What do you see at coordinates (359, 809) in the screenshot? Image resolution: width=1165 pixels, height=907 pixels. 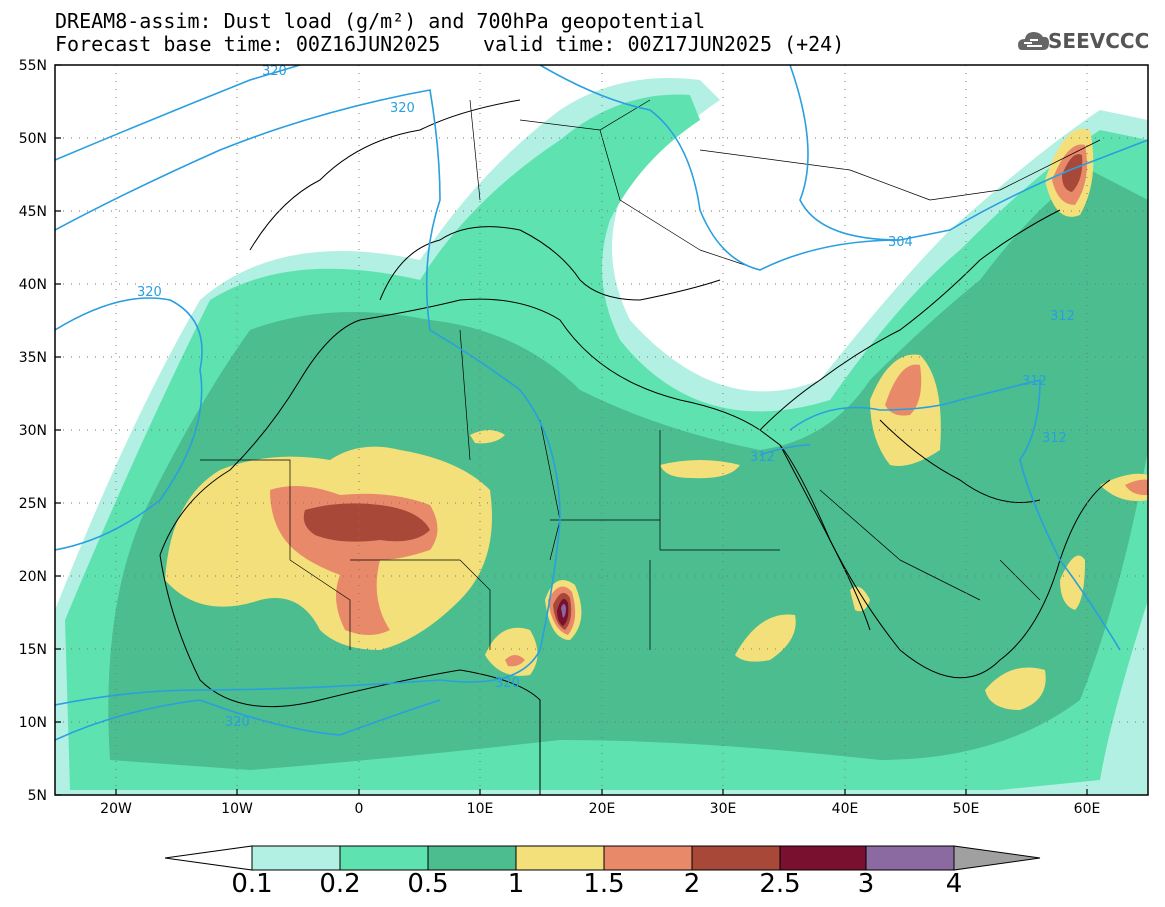 I see `lon-label: 0` at bounding box center [359, 809].